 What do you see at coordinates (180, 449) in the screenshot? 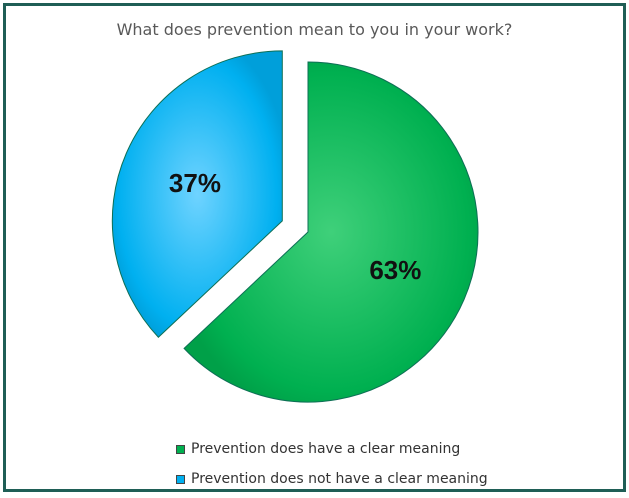
I see `legend-swatch-green` at bounding box center [180, 449].